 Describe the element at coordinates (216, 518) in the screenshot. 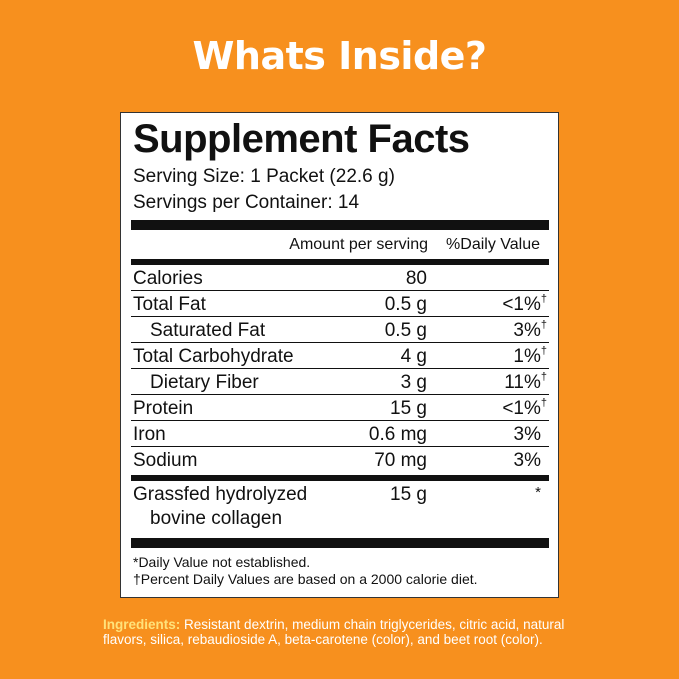

I see `row-name: bovine collagen` at that location.